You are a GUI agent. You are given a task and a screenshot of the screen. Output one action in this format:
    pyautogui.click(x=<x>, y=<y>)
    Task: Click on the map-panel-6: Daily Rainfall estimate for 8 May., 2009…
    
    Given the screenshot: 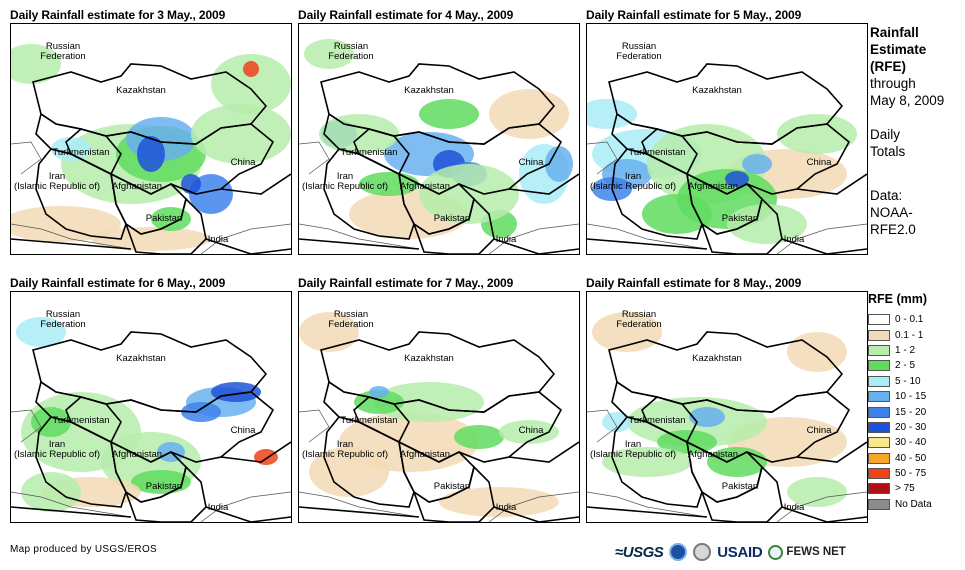 What is the action you would take?
    pyautogui.click(x=727, y=400)
    